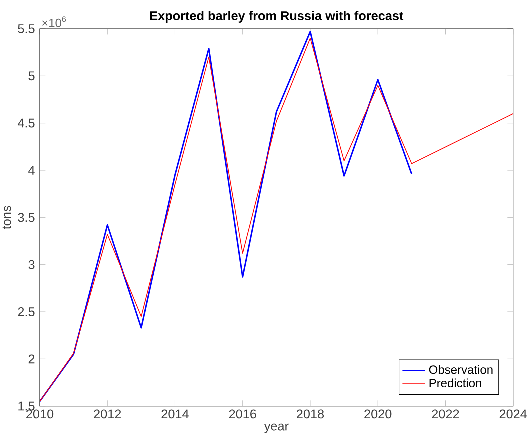  Describe the element at coordinates (31, 359) in the screenshot. I see `y-tick-label: 2` at that location.